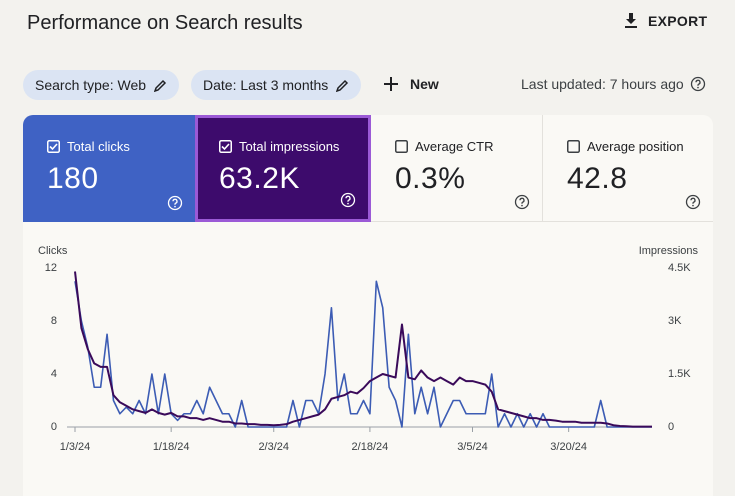 The image size is (735, 496). What do you see at coordinates (109, 168) in the screenshot?
I see `metric-card: Total clicks 180` at bounding box center [109, 168].